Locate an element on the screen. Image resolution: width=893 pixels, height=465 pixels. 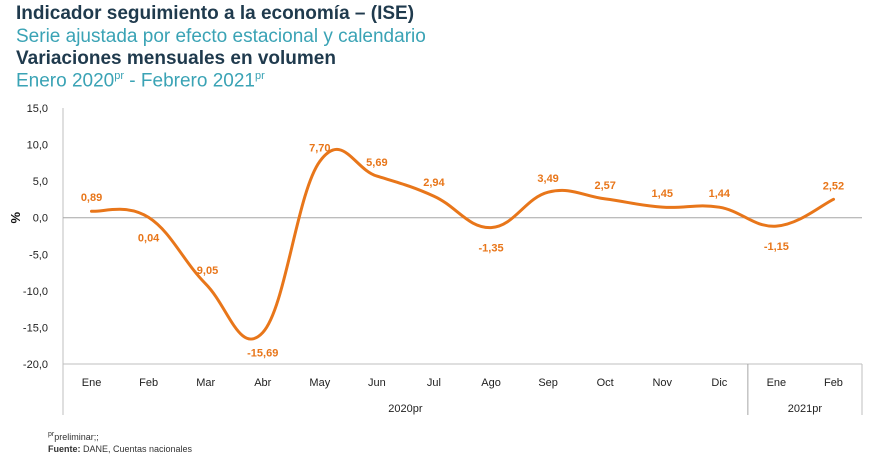
data-label: 2,52 is located at coordinates (833, 186).